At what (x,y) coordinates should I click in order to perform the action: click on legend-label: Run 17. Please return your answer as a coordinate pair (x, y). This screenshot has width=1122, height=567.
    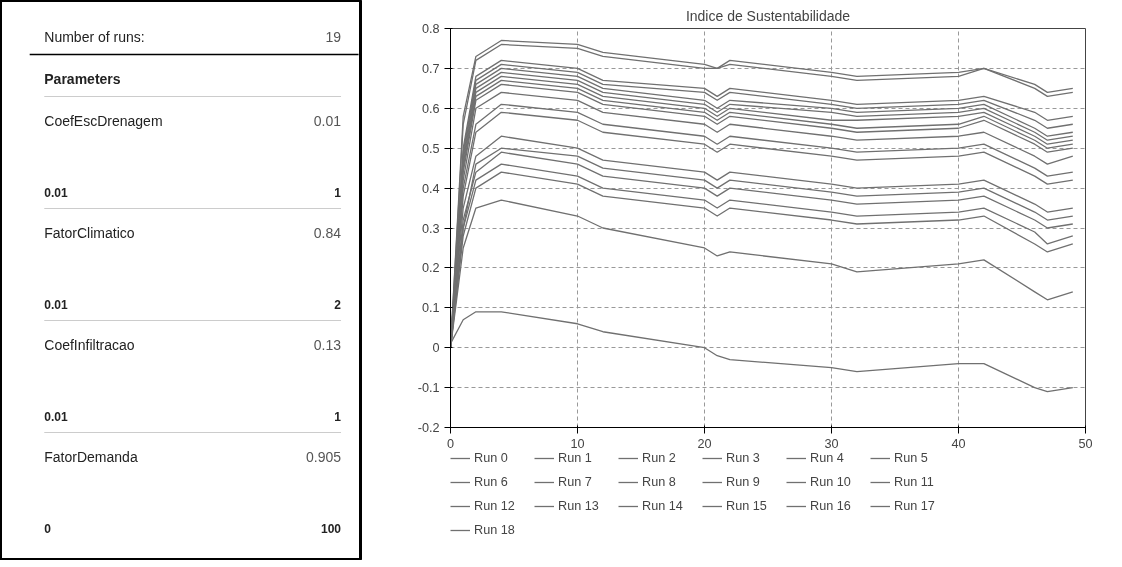
    Looking at the image, I should click on (915, 506).